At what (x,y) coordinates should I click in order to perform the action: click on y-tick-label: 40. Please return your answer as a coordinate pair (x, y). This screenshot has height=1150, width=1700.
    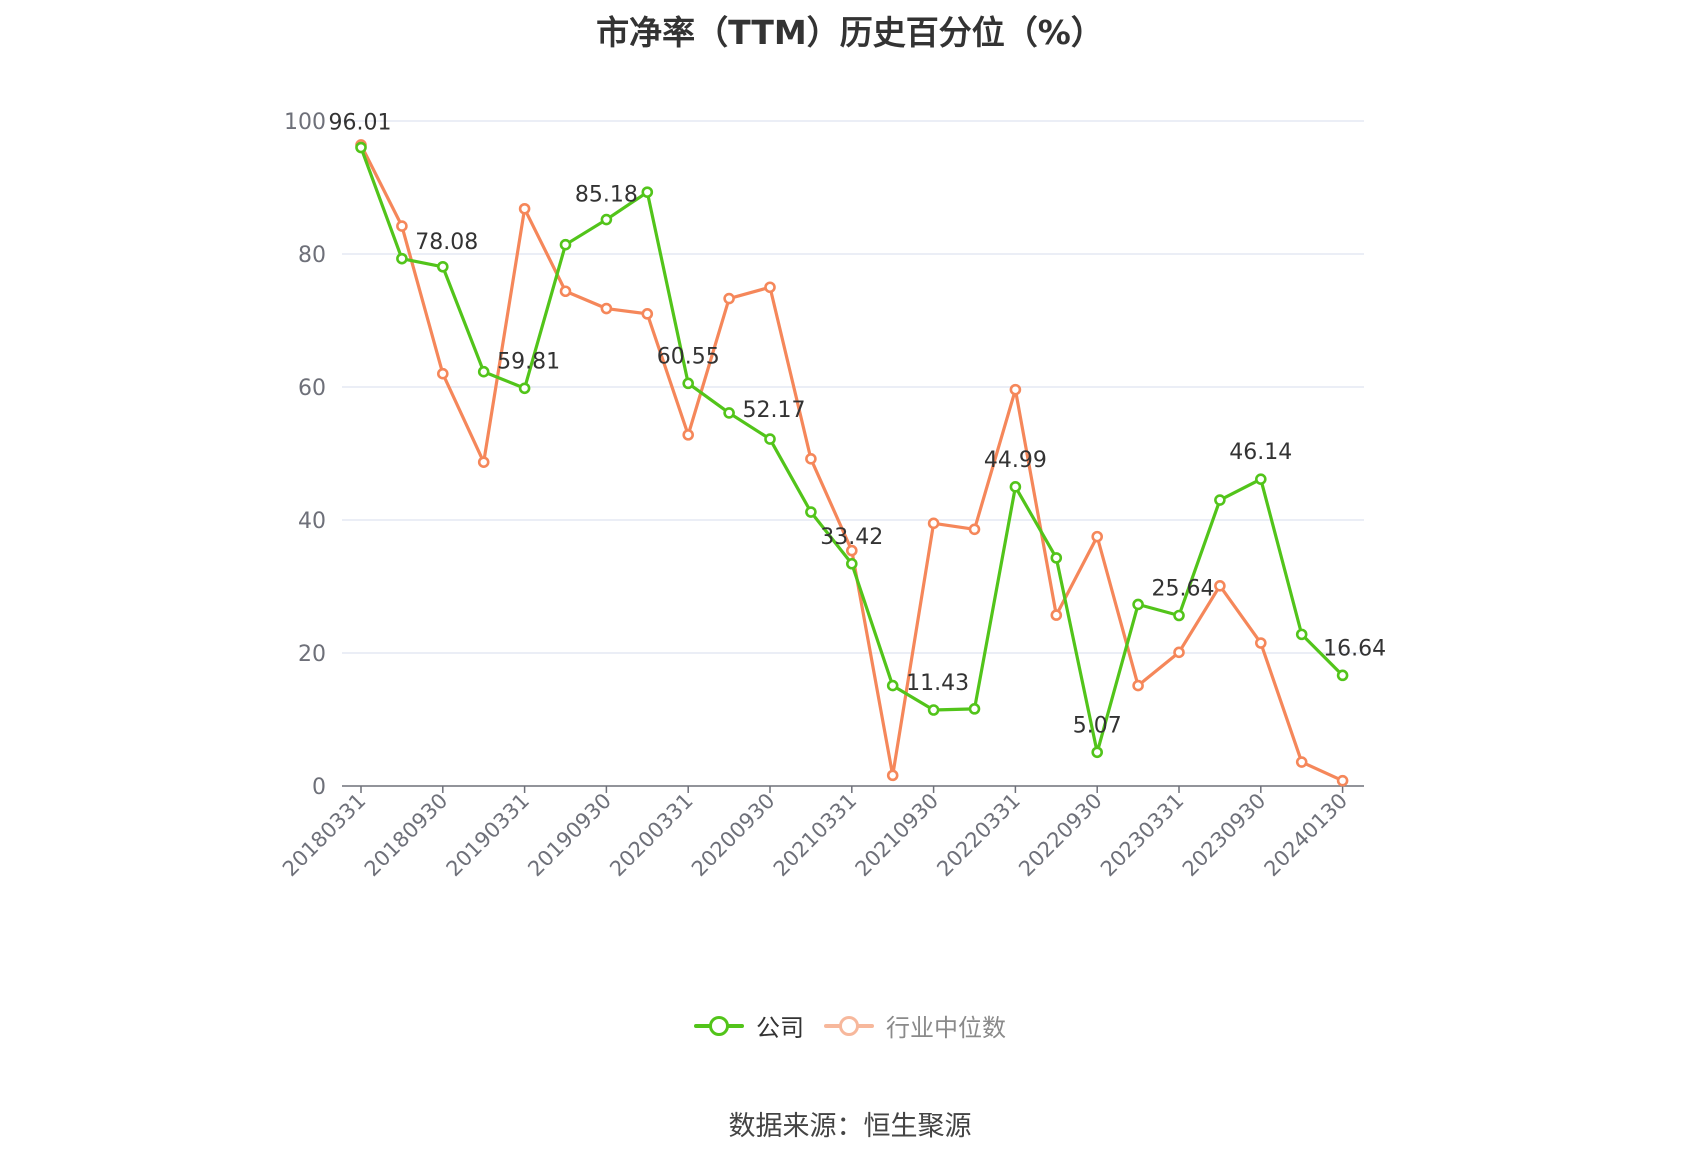
    Looking at the image, I should click on (312, 521).